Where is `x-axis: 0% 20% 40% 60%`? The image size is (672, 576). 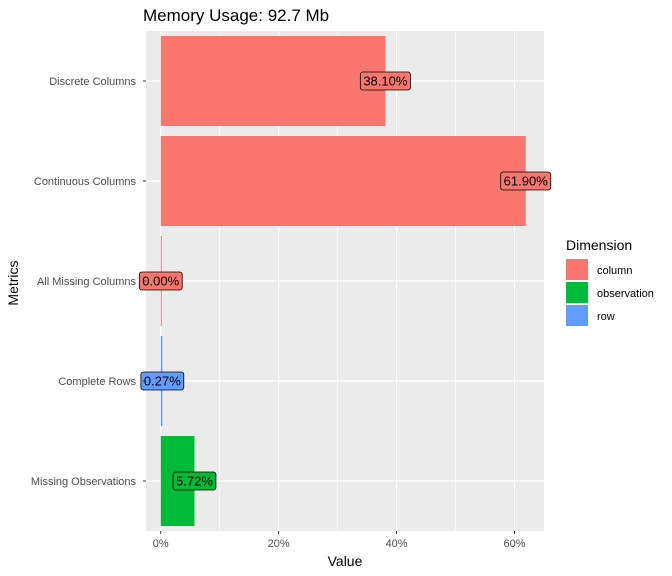
x-axis: 0% 20% 40% 60% is located at coordinates (339, 540).